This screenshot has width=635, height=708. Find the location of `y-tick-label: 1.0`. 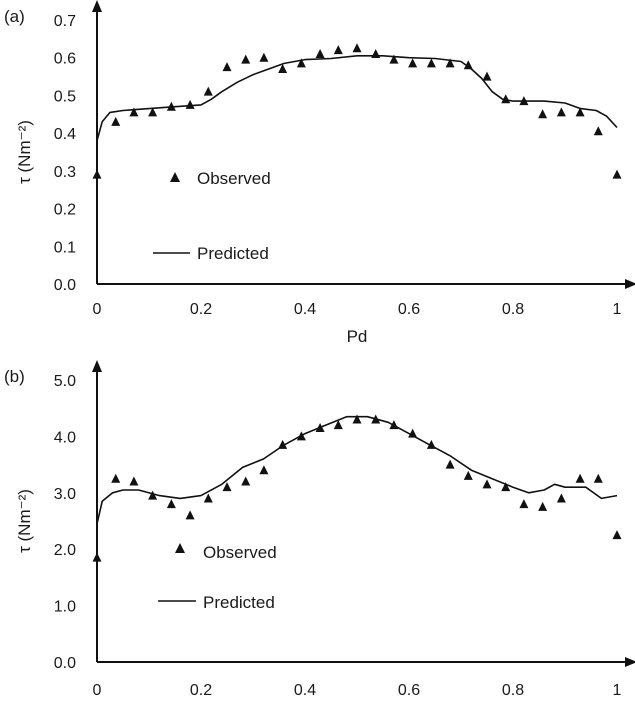

y-tick-label: 1.0 is located at coordinates (65, 607).